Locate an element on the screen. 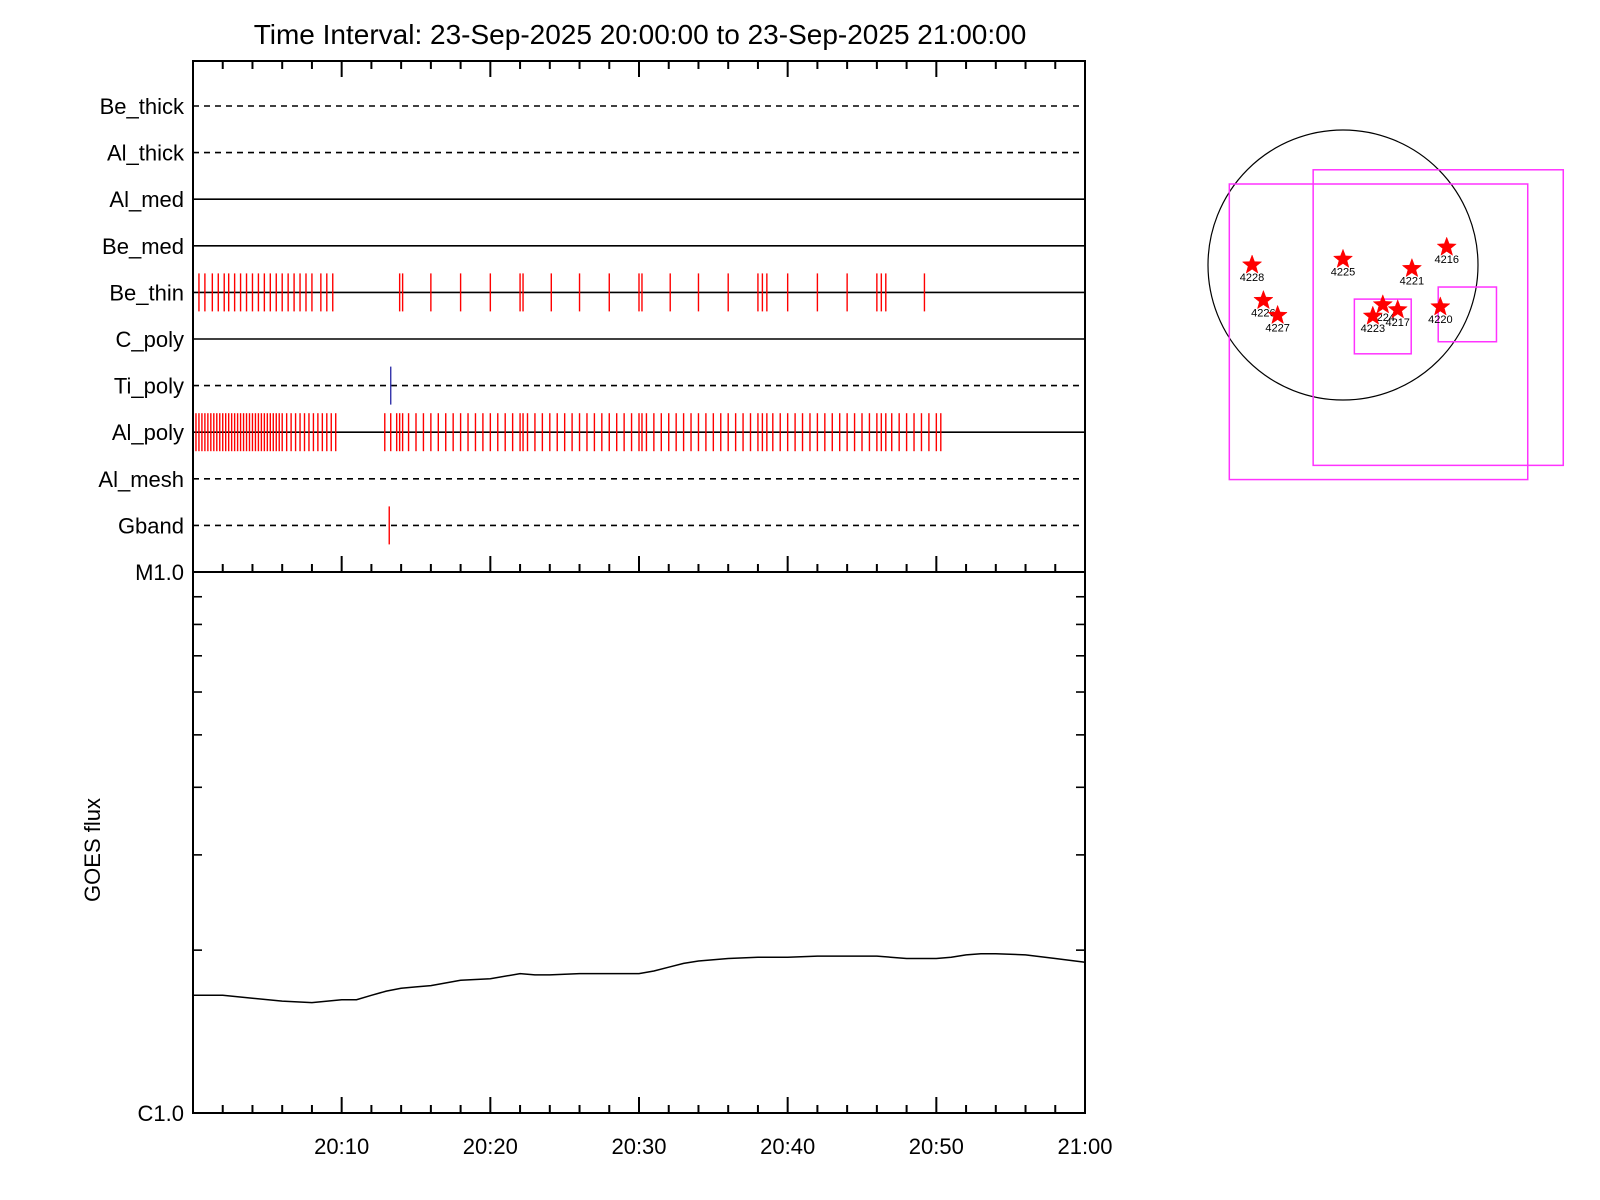  channel-label: C_poly is located at coordinates (150, 339).